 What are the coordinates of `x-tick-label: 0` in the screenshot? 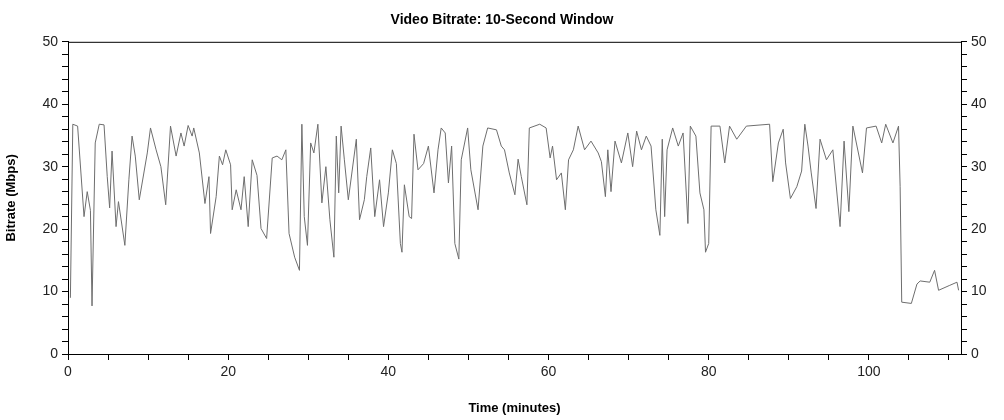 It's located at (68, 371).